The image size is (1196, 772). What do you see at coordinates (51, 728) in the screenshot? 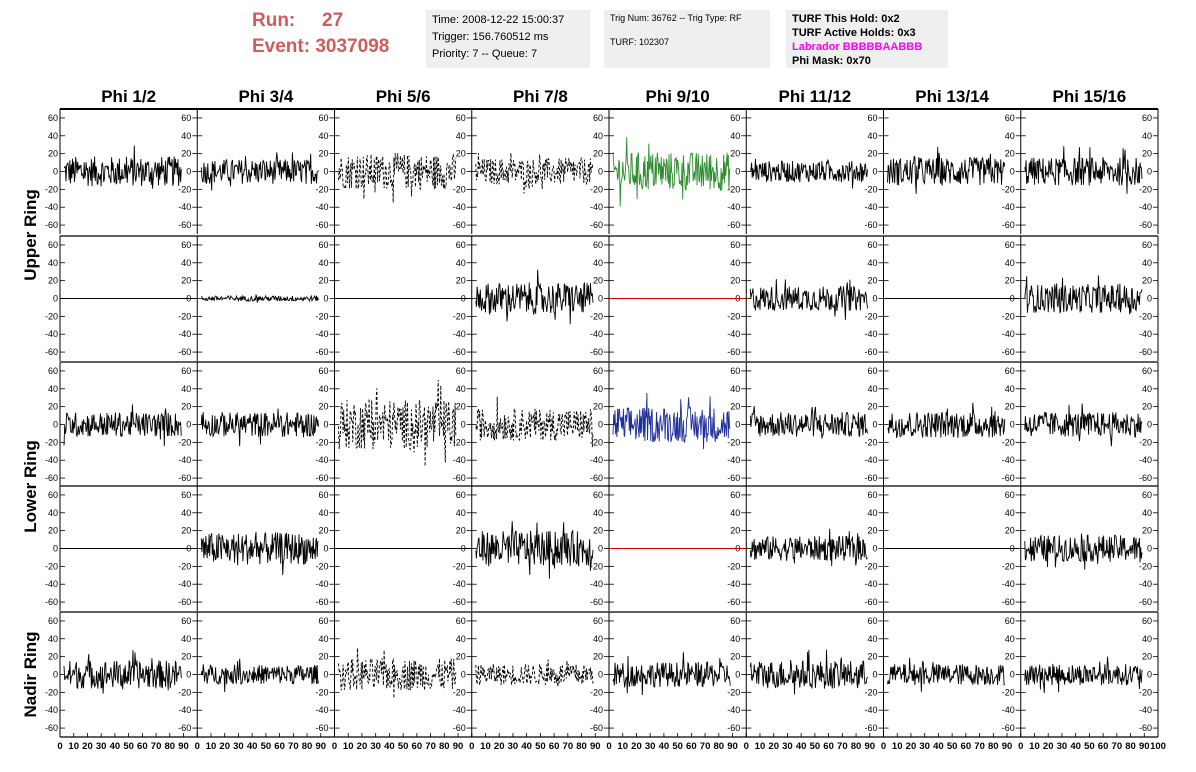
I see `y-tick-label-left: -60` at bounding box center [51, 728].